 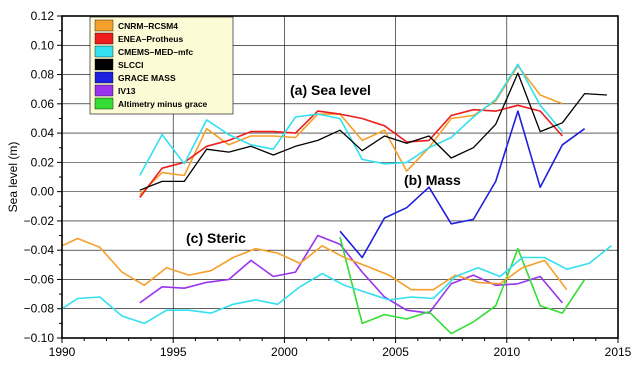 What do you see at coordinates (284, 352) in the screenshot?
I see `x-tick-label: 2000` at bounding box center [284, 352].